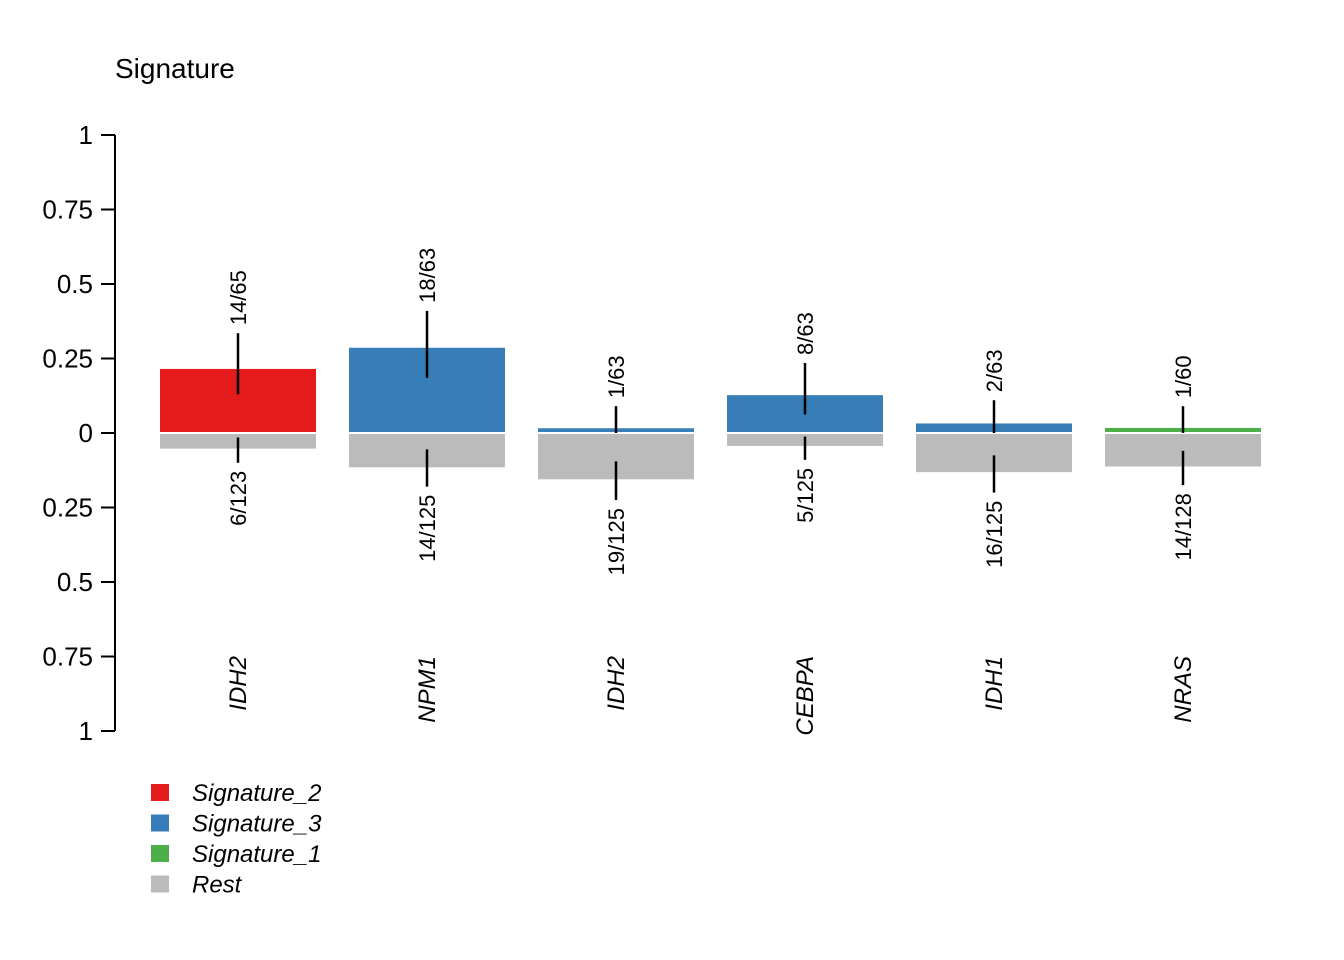  Describe the element at coordinates (238, 498) in the screenshot. I see `count-label-rest: 6/123` at that location.